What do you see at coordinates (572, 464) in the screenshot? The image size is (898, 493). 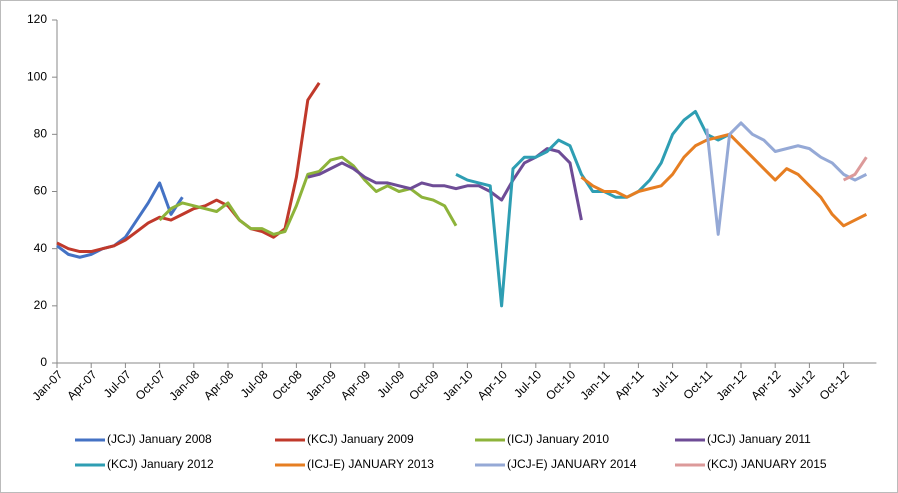 I see `legend-label: (JCJ-E) JANUARY 2014` at bounding box center [572, 464].